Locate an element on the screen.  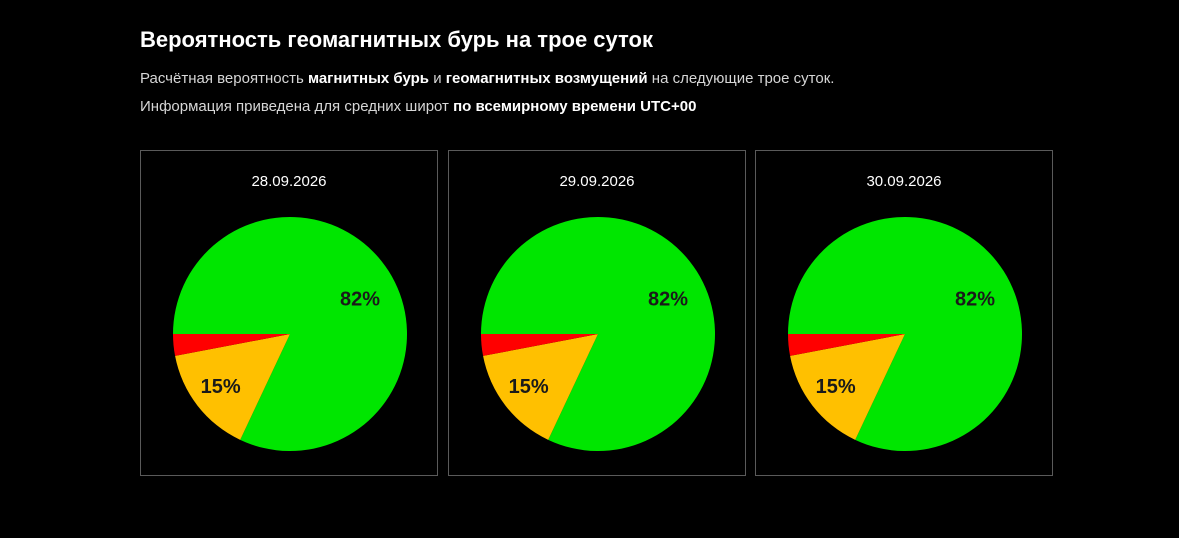
card-date: 28.09.2026 is located at coordinates (289, 181).